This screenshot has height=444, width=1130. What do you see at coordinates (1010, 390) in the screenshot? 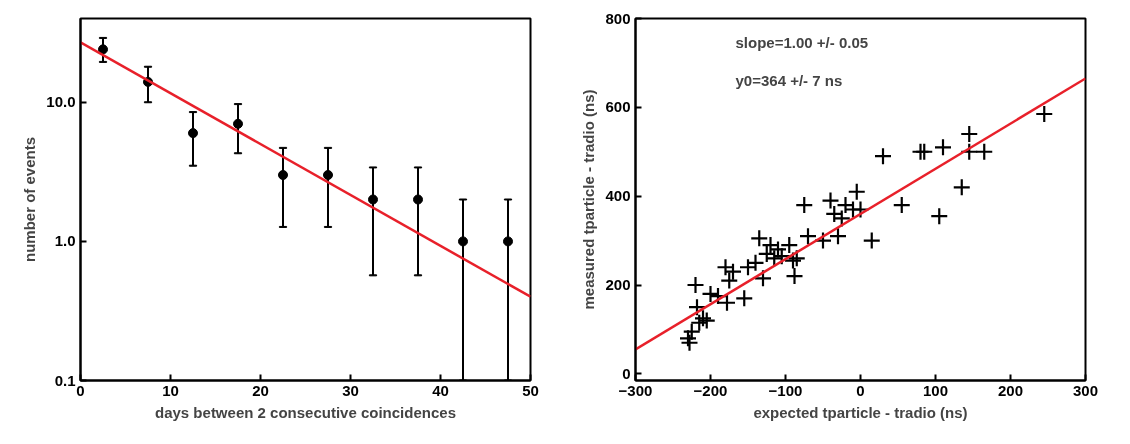
I see `x-tick-label: 200` at bounding box center [1010, 390].